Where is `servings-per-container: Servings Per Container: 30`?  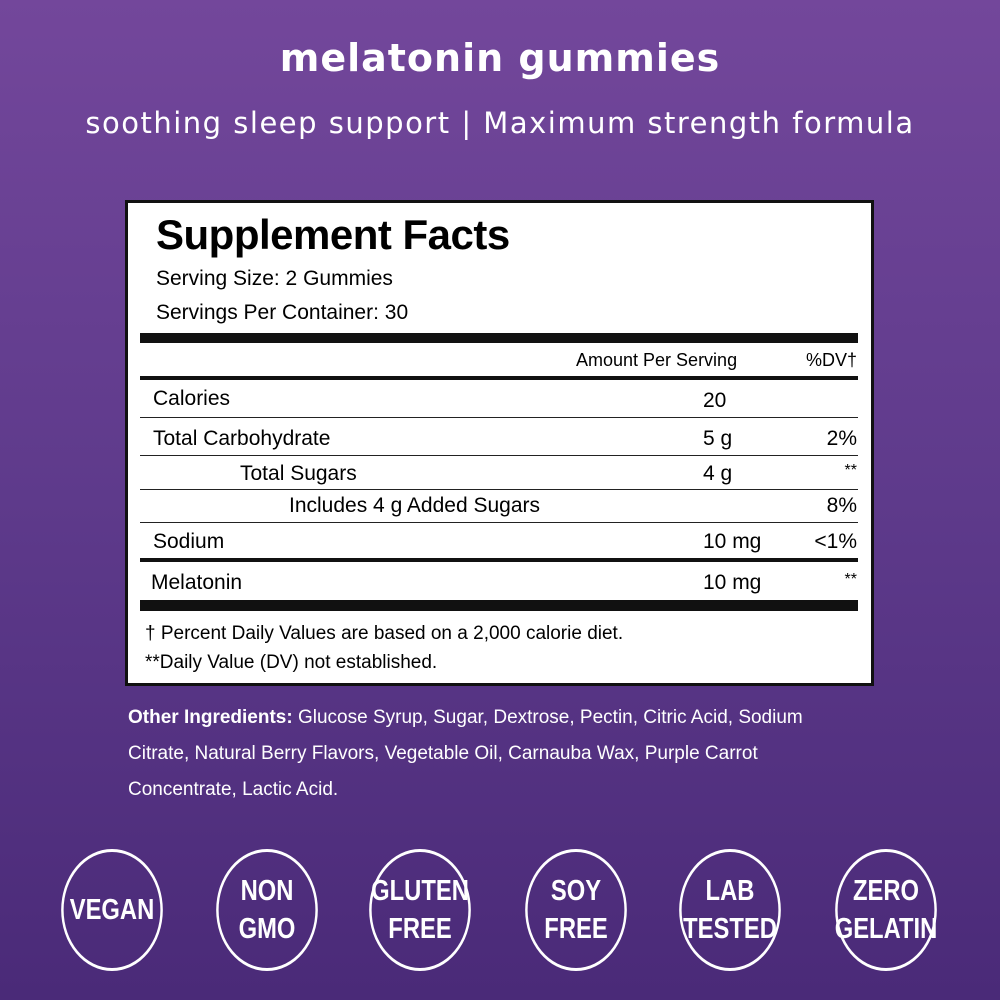 servings-per-container: Servings Per Container: 30 is located at coordinates (282, 312).